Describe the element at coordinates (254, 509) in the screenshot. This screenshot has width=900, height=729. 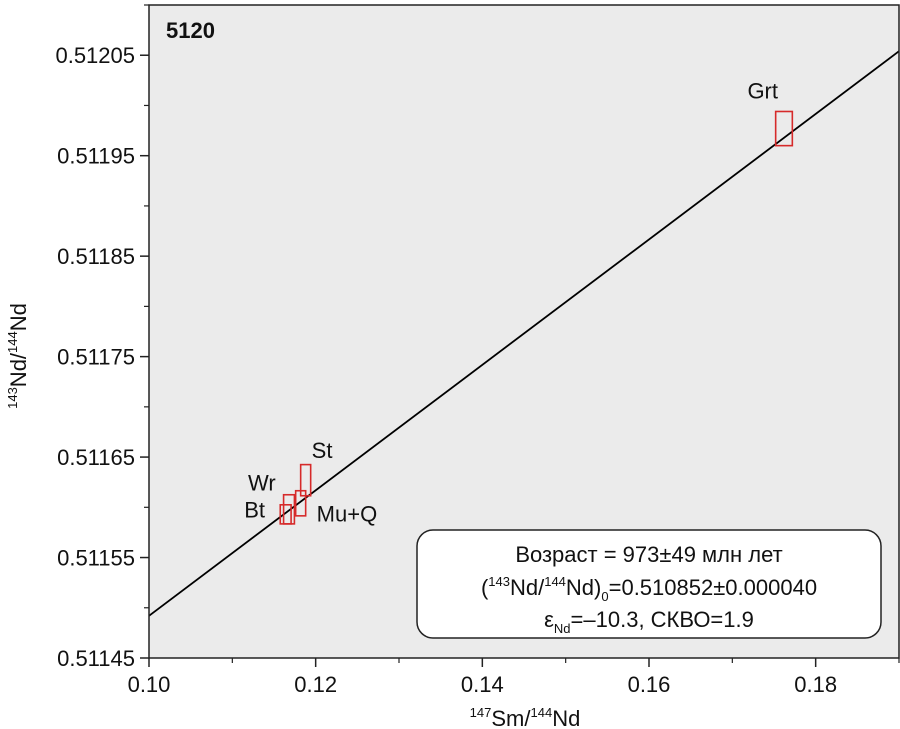
I see `point-label: Bt` at that location.